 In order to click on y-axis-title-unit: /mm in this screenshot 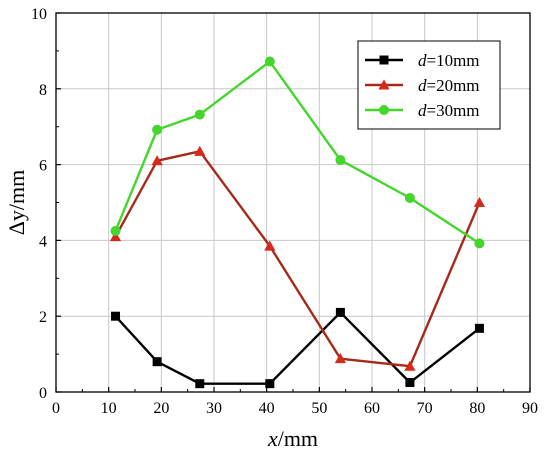, I will do `click(16, 190)`.